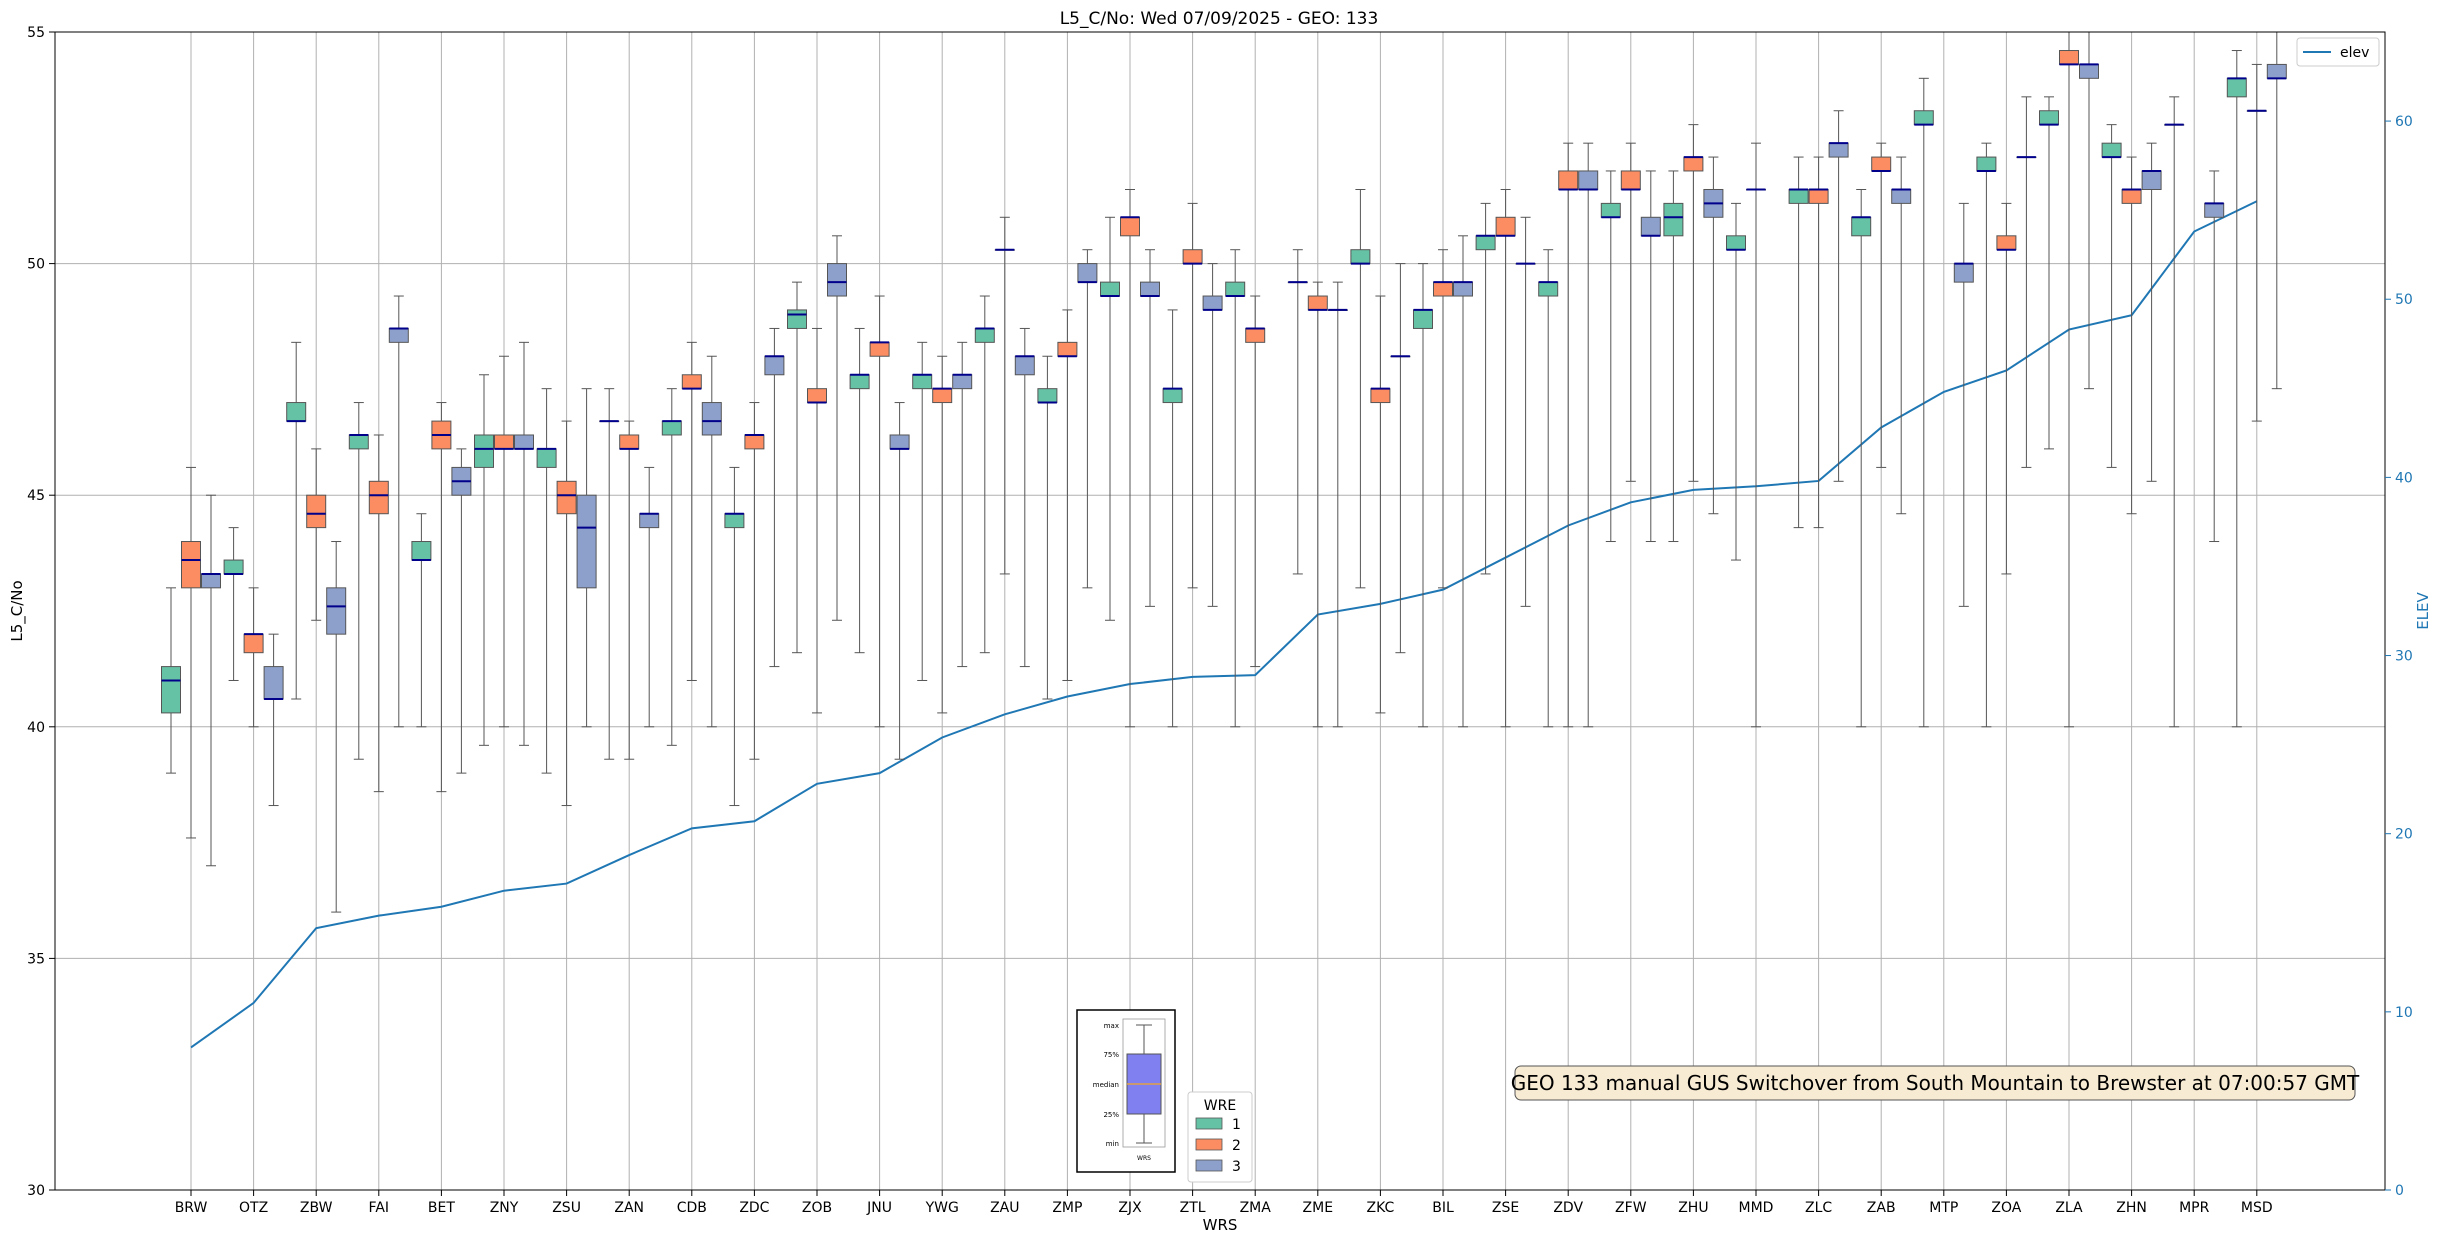 The height and width of the screenshot is (1240, 2438). What do you see at coordinates (1236, 1167) in the screenshot?
I see `wre-legend-label-3: 3` at bounding box center [1236, 1167].